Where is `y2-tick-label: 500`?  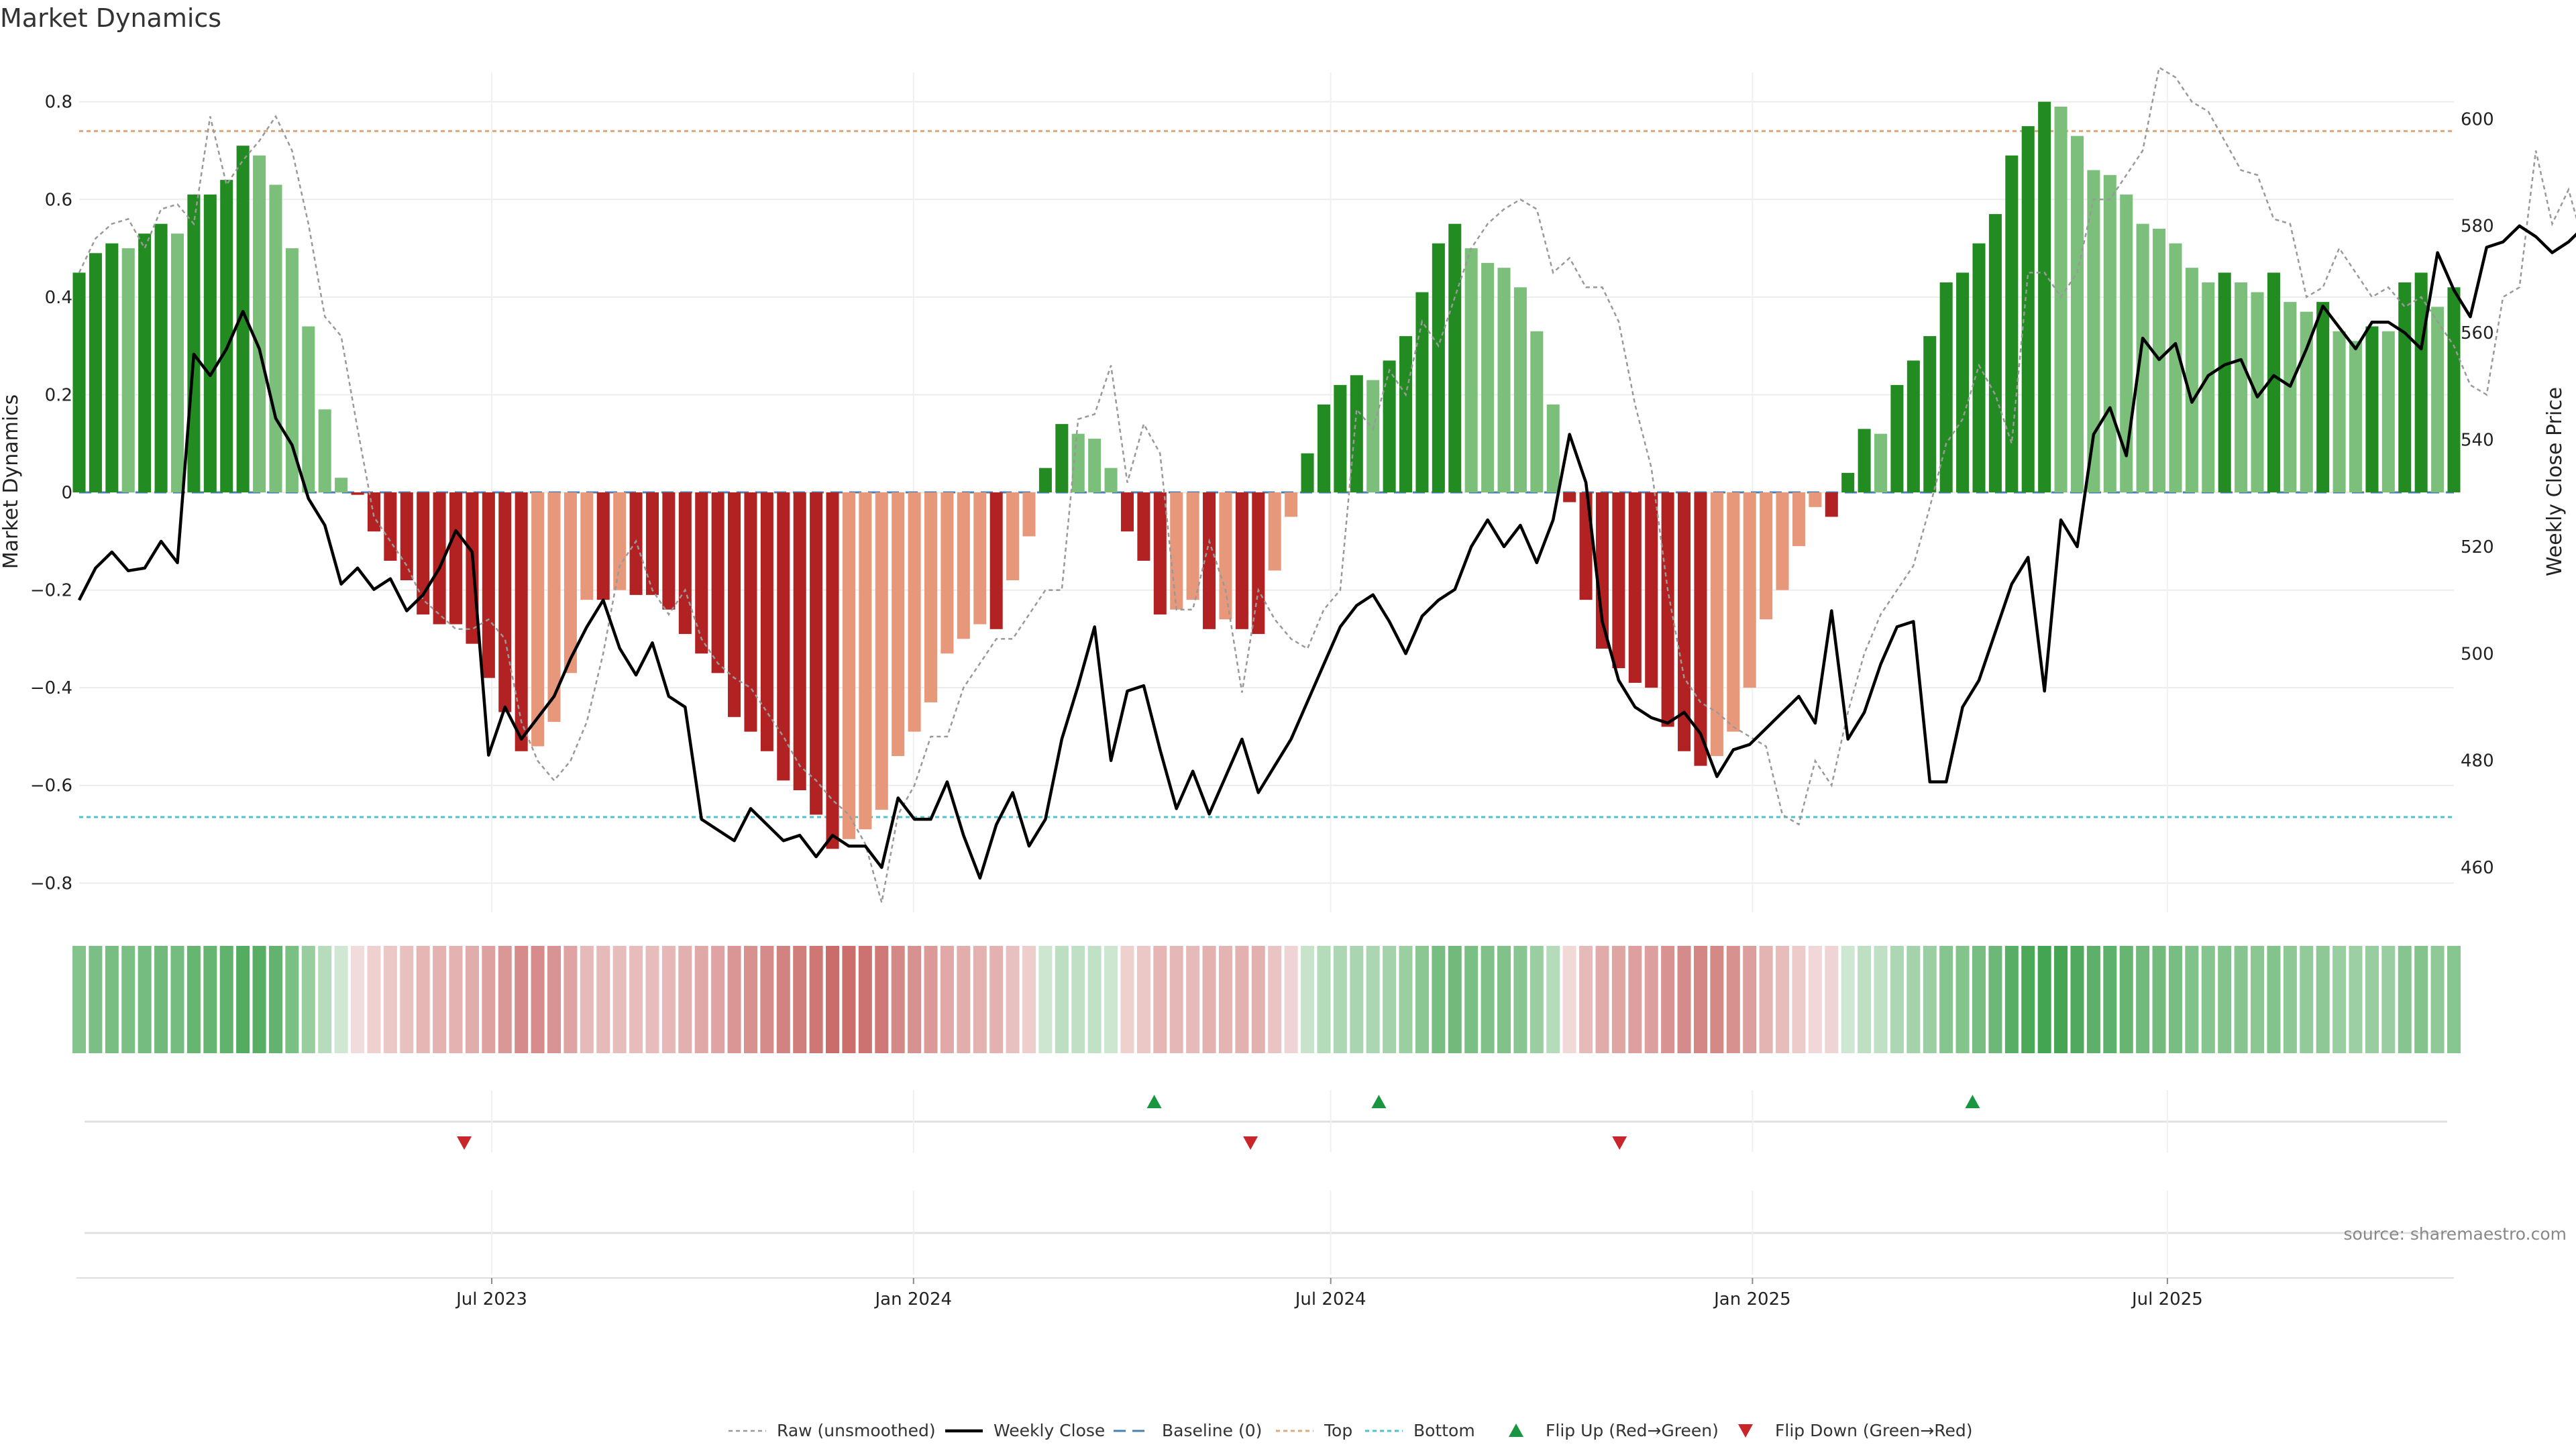 y2-tick-label: 500 is located at coordinates (2477, 654).